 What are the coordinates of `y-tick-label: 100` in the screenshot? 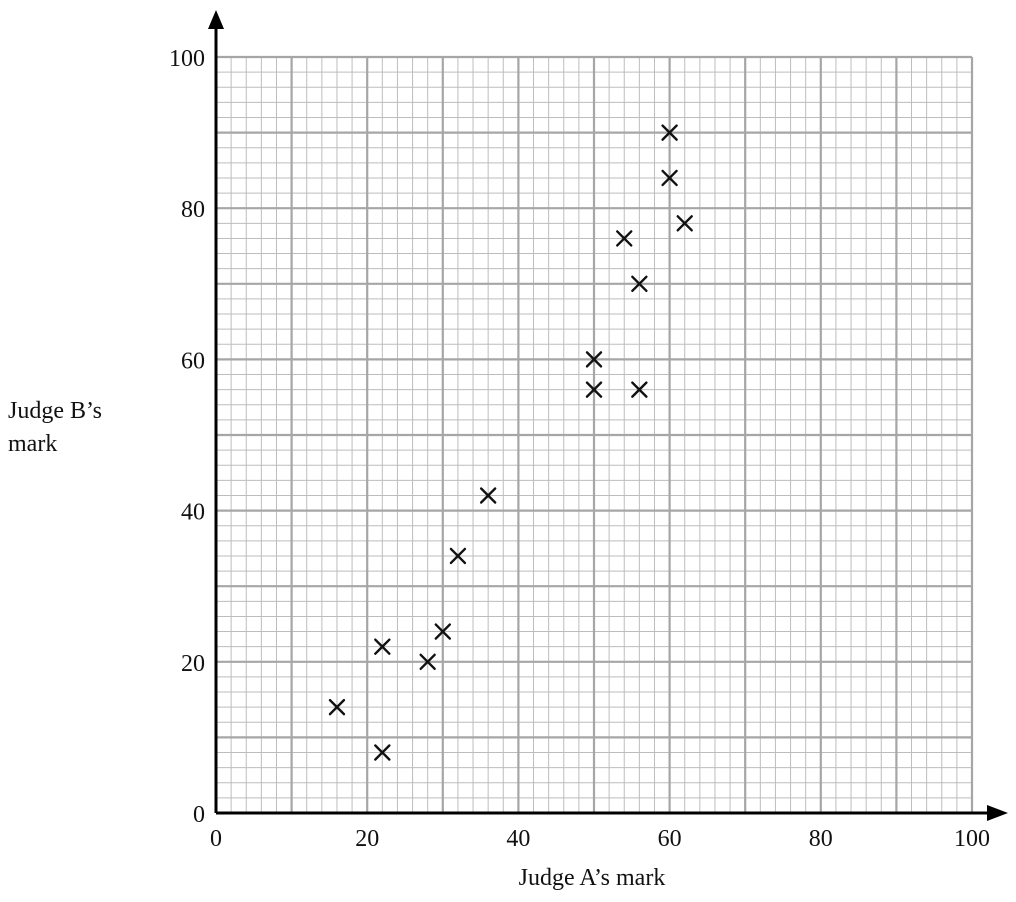 It's located at (187, 59).